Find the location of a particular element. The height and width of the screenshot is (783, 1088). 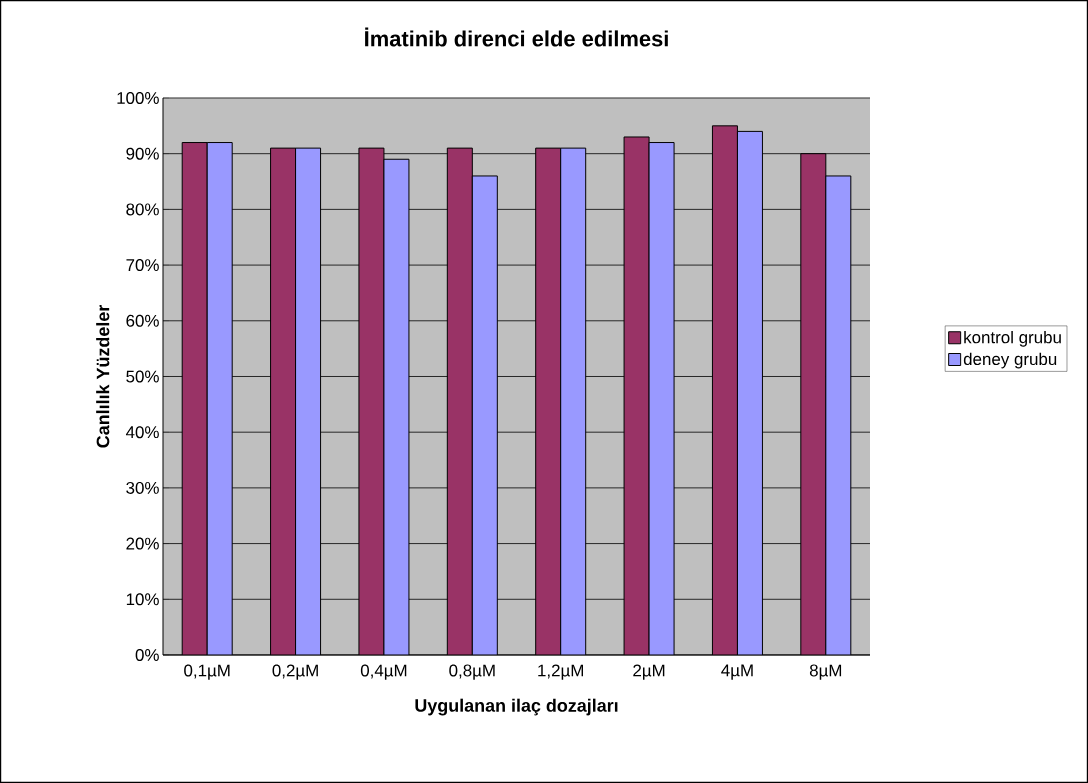

x-tick-label: 1,2µM is located at coordinates (560, 672).